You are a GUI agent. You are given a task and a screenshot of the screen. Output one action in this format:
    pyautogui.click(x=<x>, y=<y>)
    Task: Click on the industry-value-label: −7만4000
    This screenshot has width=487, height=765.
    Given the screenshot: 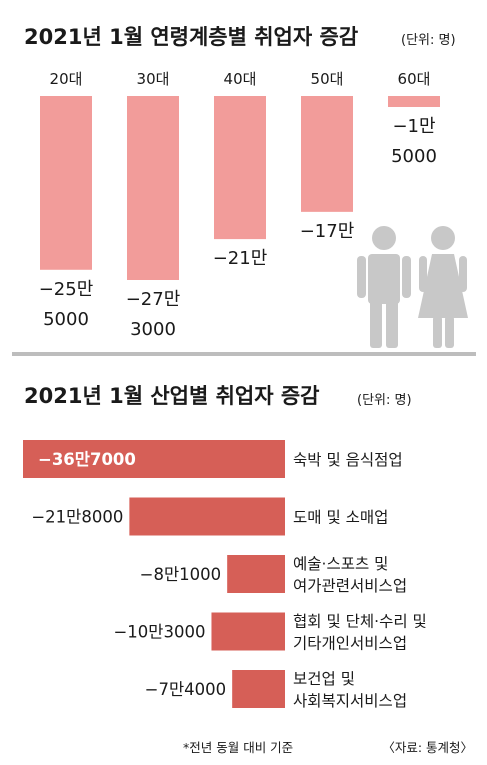 What is the action you would take?
    pyautogui.click(x=186, y=689)
    